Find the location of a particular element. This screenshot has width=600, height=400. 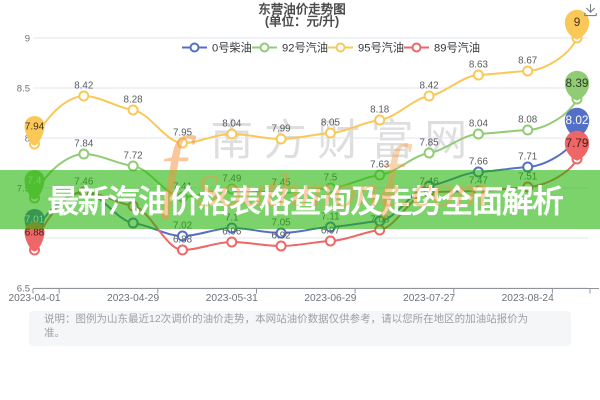

svg-text: 2023-08-24 is located at coordinates (528, 298).